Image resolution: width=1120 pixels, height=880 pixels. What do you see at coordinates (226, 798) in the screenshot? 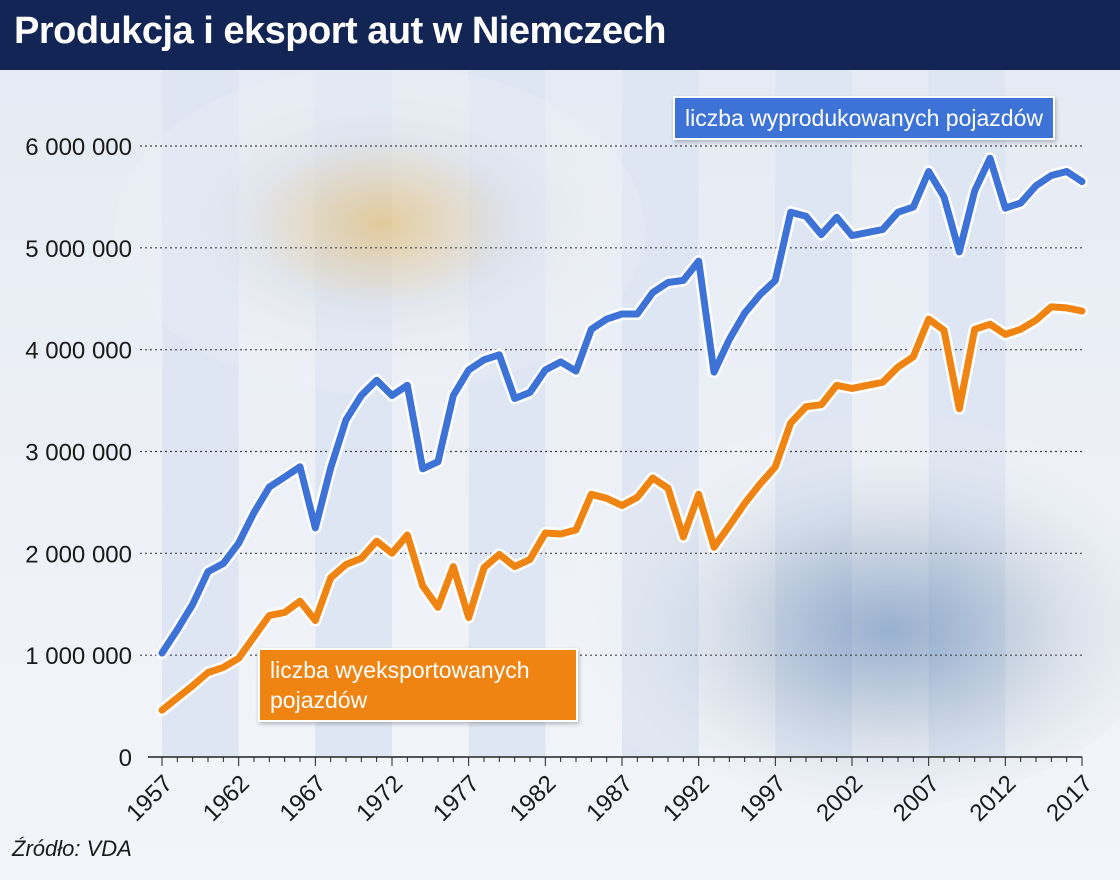
I see `x-tick-label: 1962` at bounding box center [226, 798].